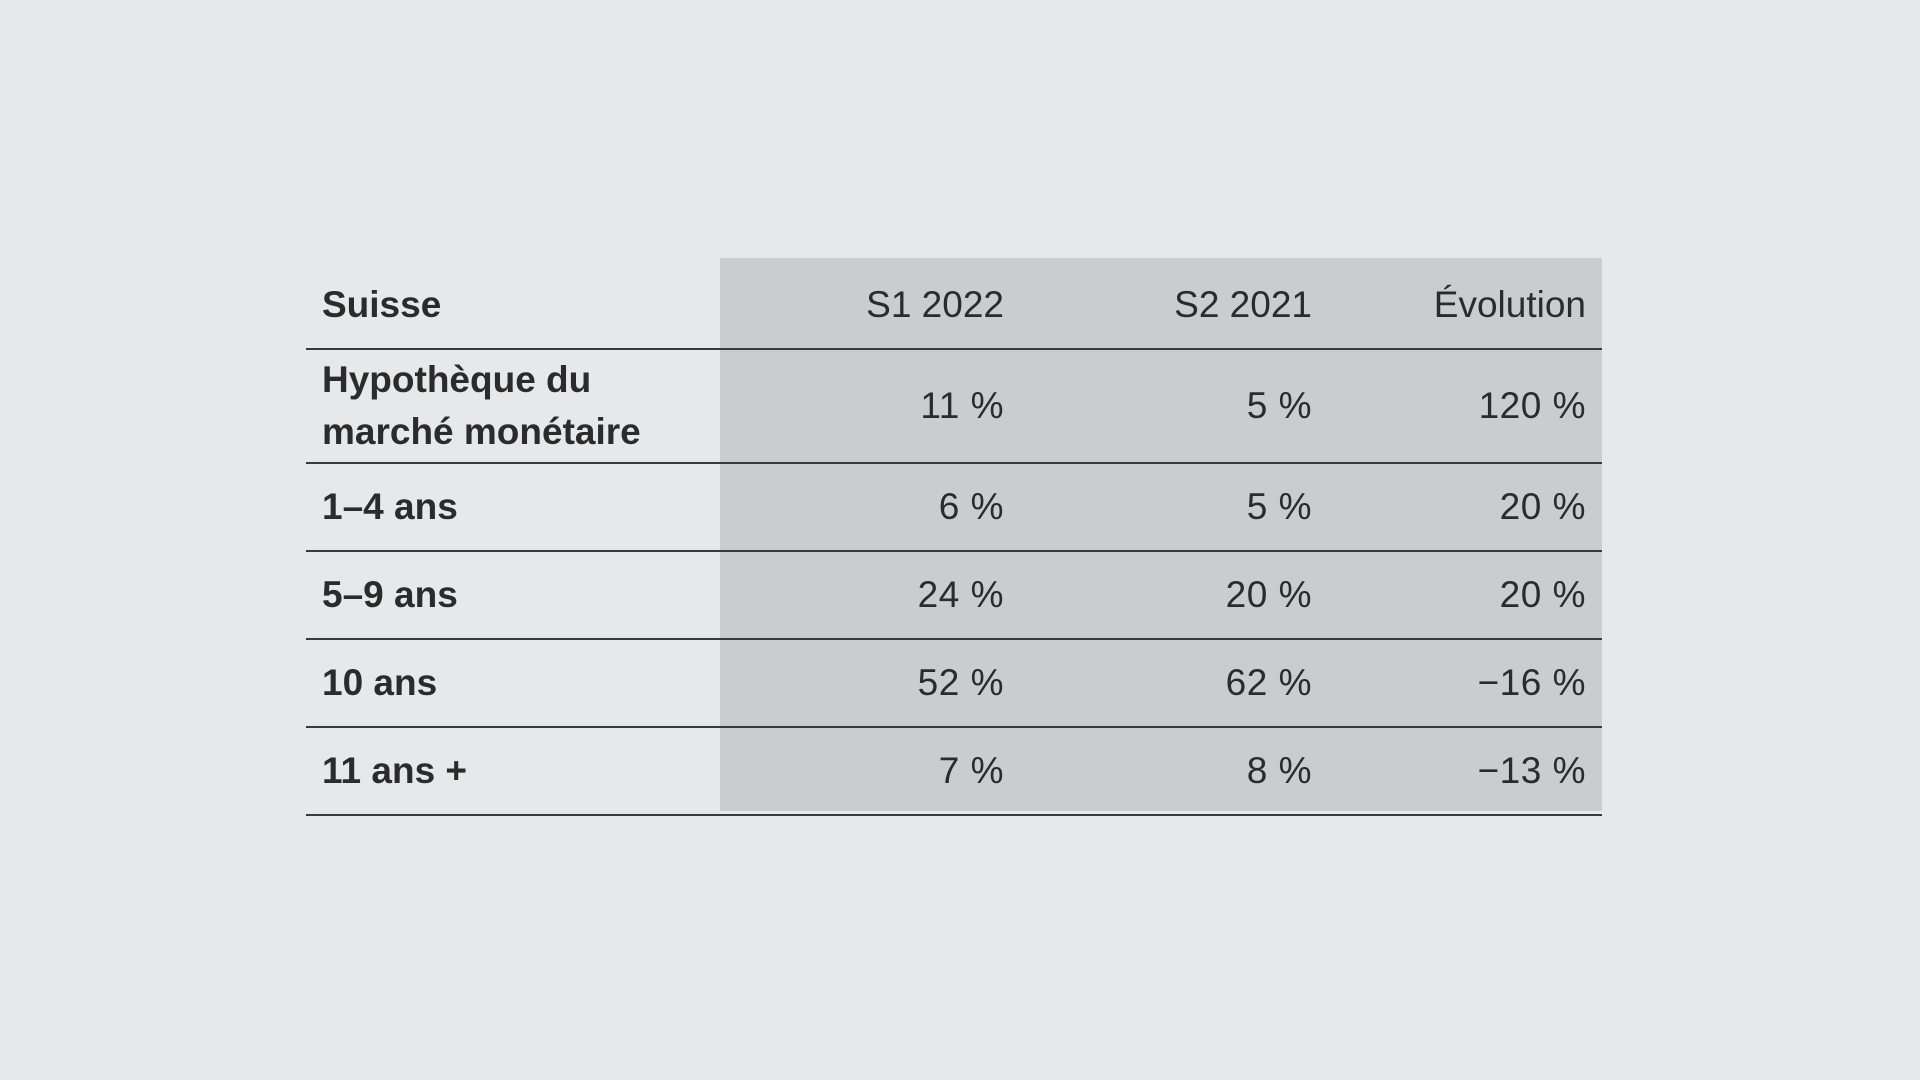  I want to click on cell-evolution: 120 %, so click(1465, 406).